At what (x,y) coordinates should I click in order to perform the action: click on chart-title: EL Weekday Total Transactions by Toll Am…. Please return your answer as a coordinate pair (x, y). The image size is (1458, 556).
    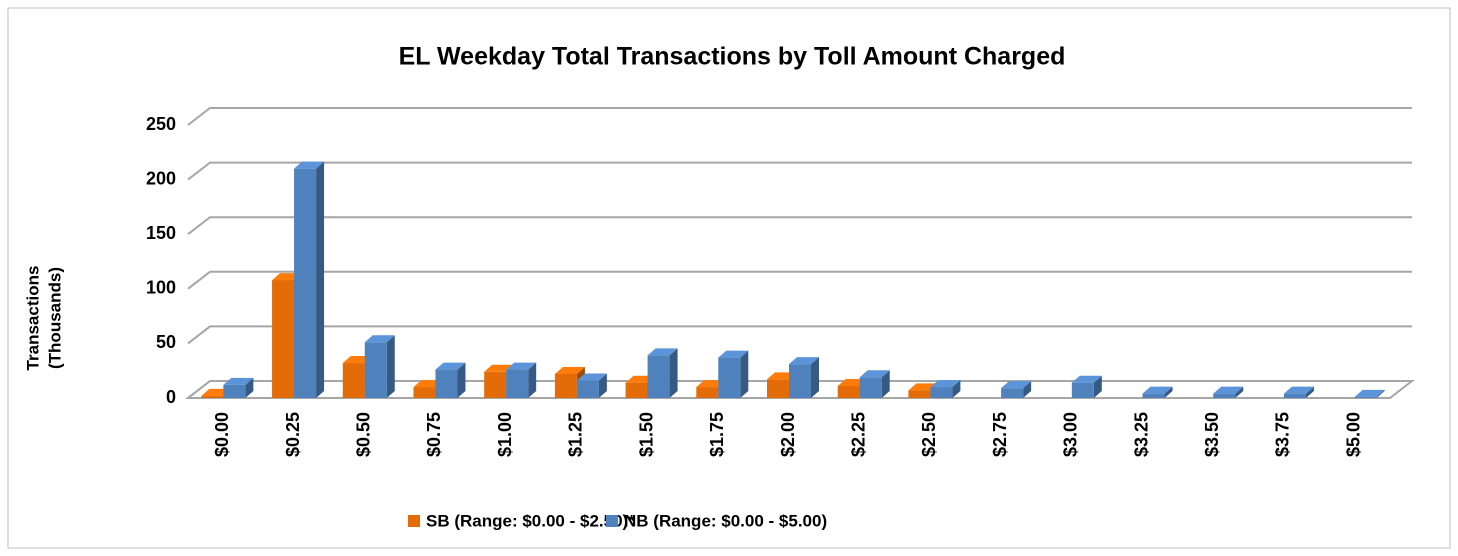
    Looking at the image, I should click on (732, 57).